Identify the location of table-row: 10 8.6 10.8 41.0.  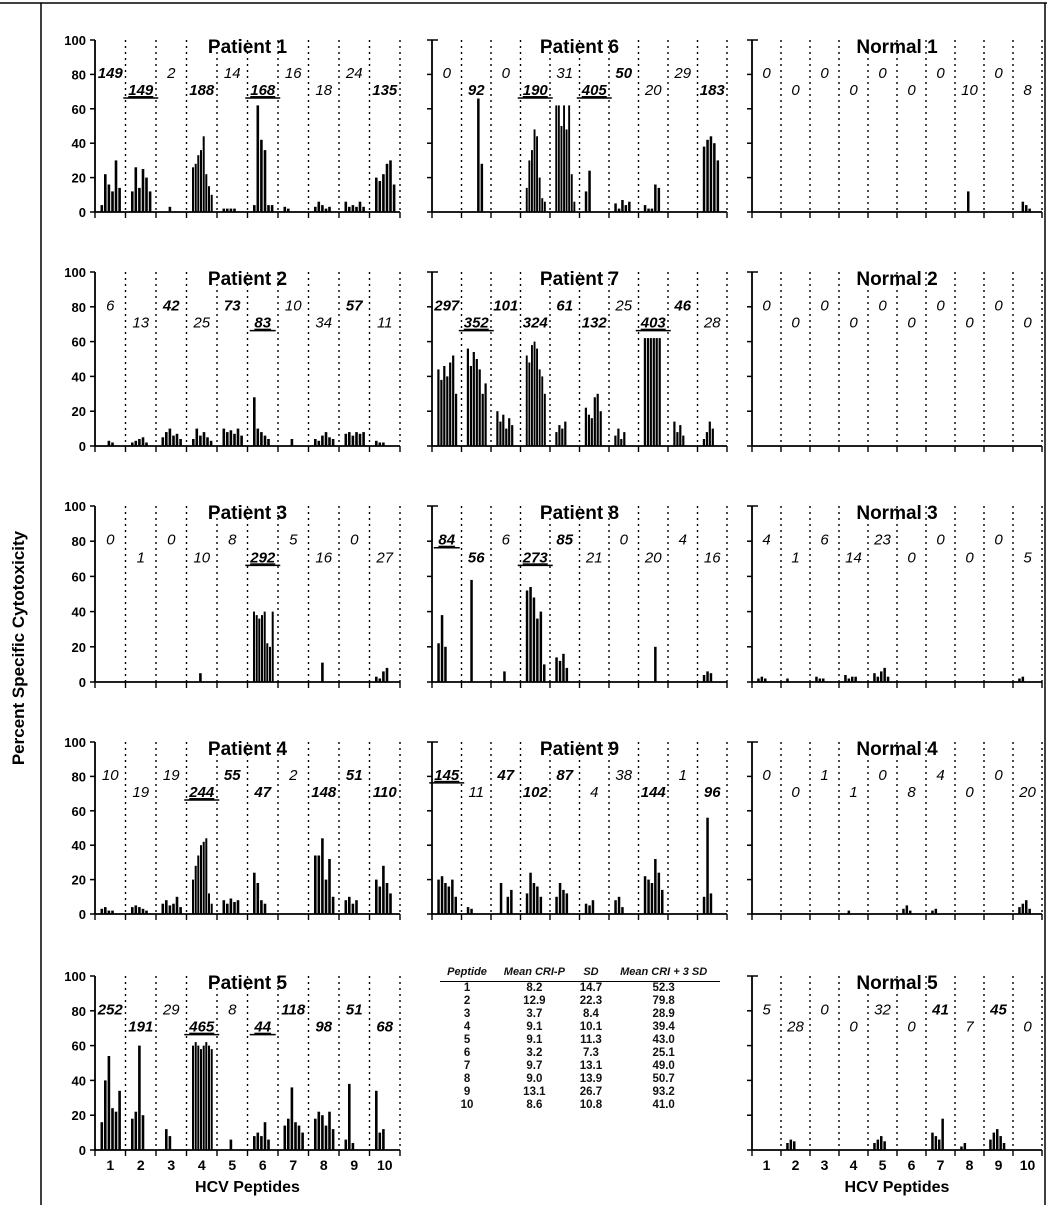
(580, 1105).